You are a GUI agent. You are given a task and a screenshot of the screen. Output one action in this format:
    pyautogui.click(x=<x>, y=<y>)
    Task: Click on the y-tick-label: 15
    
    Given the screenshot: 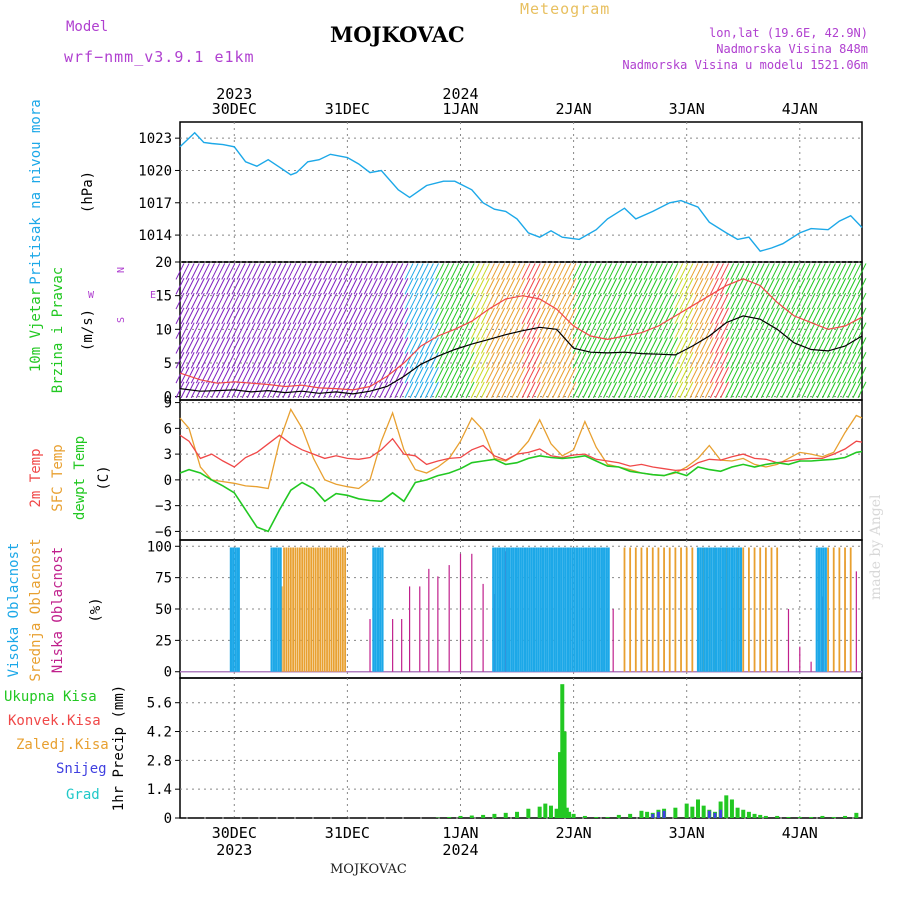 What is the action you would take?
    pyautogui.click(x=163, y=297)
    